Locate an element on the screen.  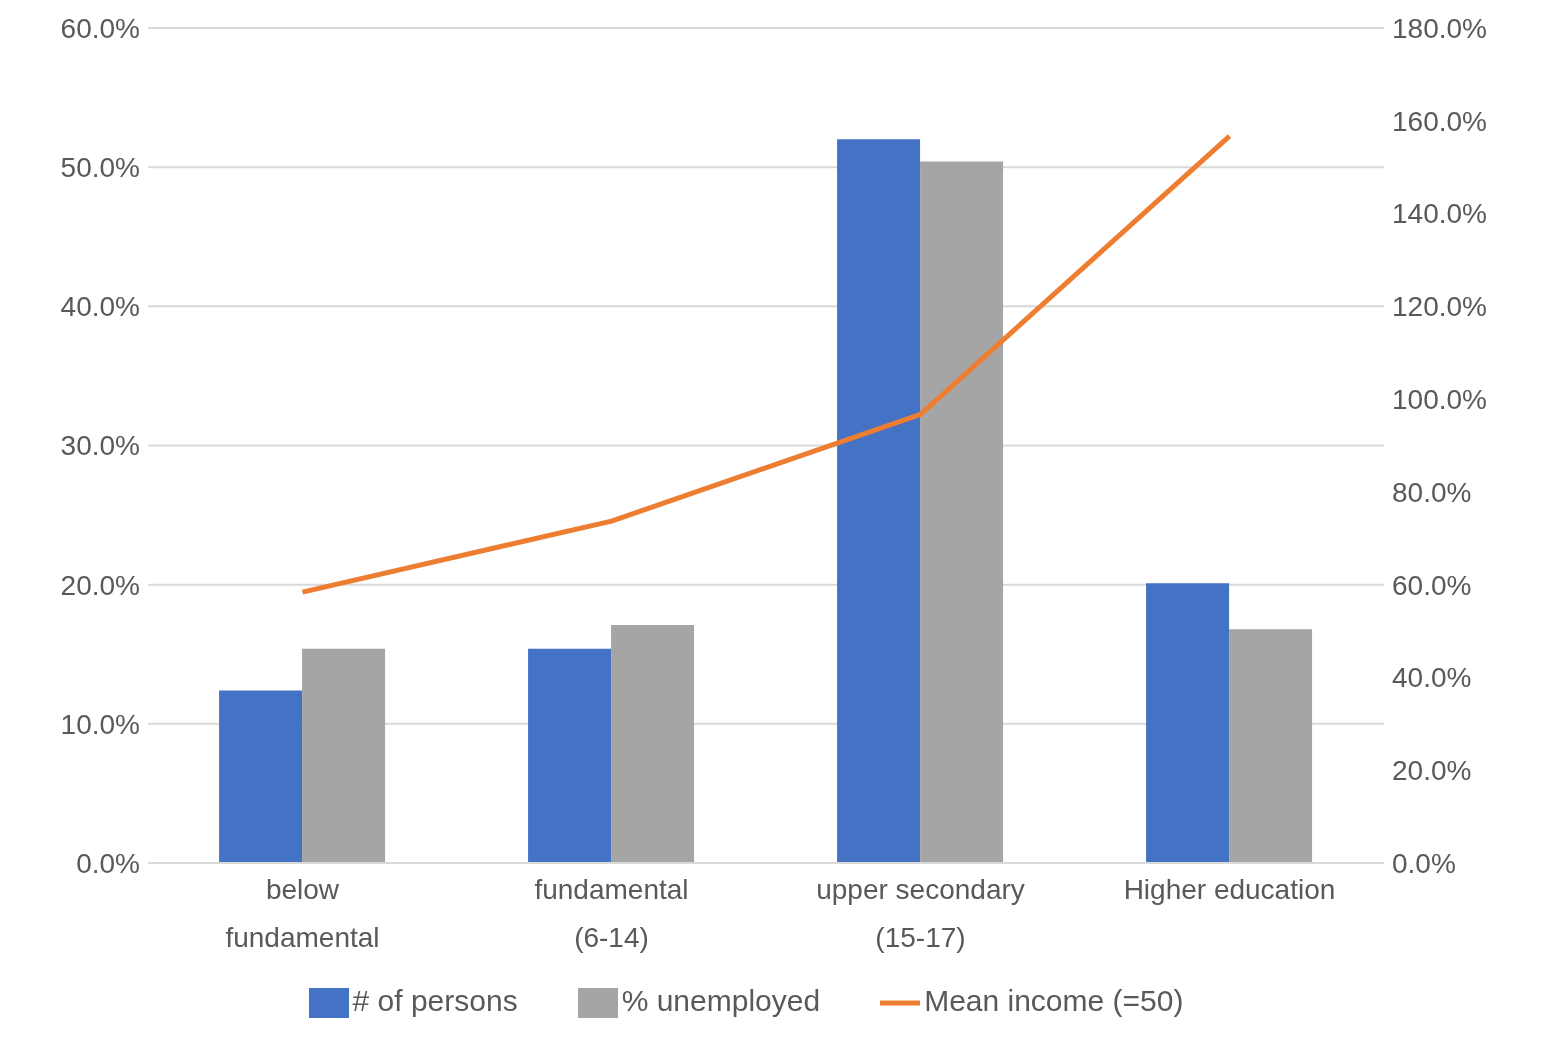
y-tick-label: 0.0% is located at coordinates (108, 863).